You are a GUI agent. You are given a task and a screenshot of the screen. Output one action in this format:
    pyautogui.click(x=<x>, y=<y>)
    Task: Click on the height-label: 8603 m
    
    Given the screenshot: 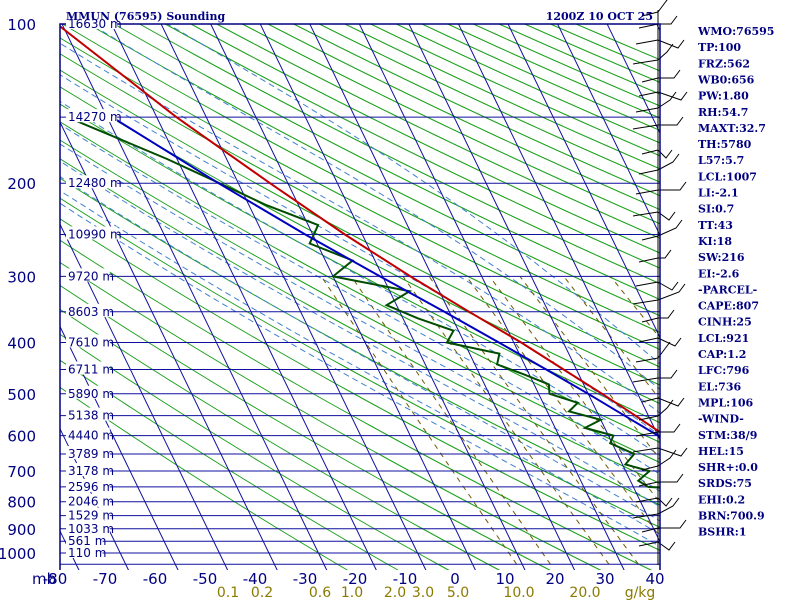 What is the action you would take?
    pyautogui.click(x=91, y=312)
    